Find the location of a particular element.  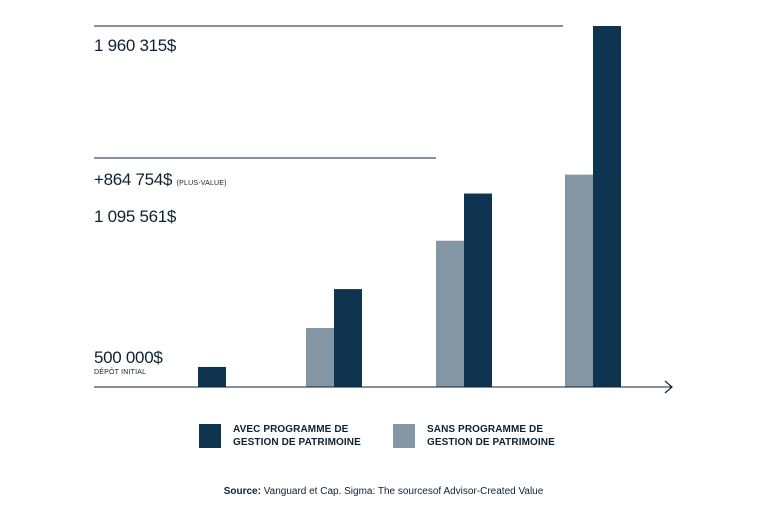

legend-item-without-program: SANS PROGRAMME DE GESTION DE PATRIMOINE is located at coordinates (477, 436).